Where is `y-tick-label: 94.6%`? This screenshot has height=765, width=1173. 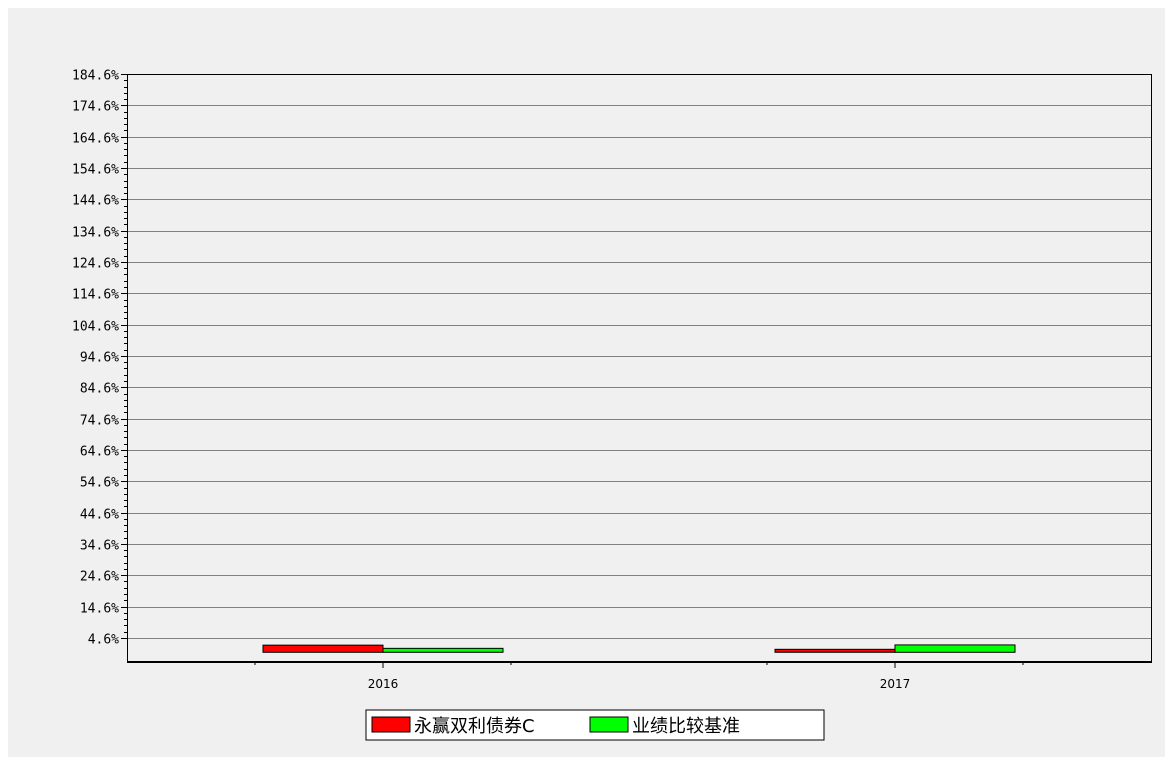 y-tick-label: 94.6% is located at coordinates (99, 358).